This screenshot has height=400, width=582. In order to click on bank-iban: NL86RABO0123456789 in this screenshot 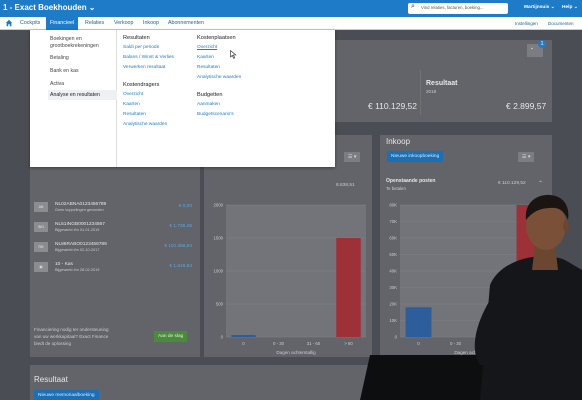, I will do `click(81, 244)`.